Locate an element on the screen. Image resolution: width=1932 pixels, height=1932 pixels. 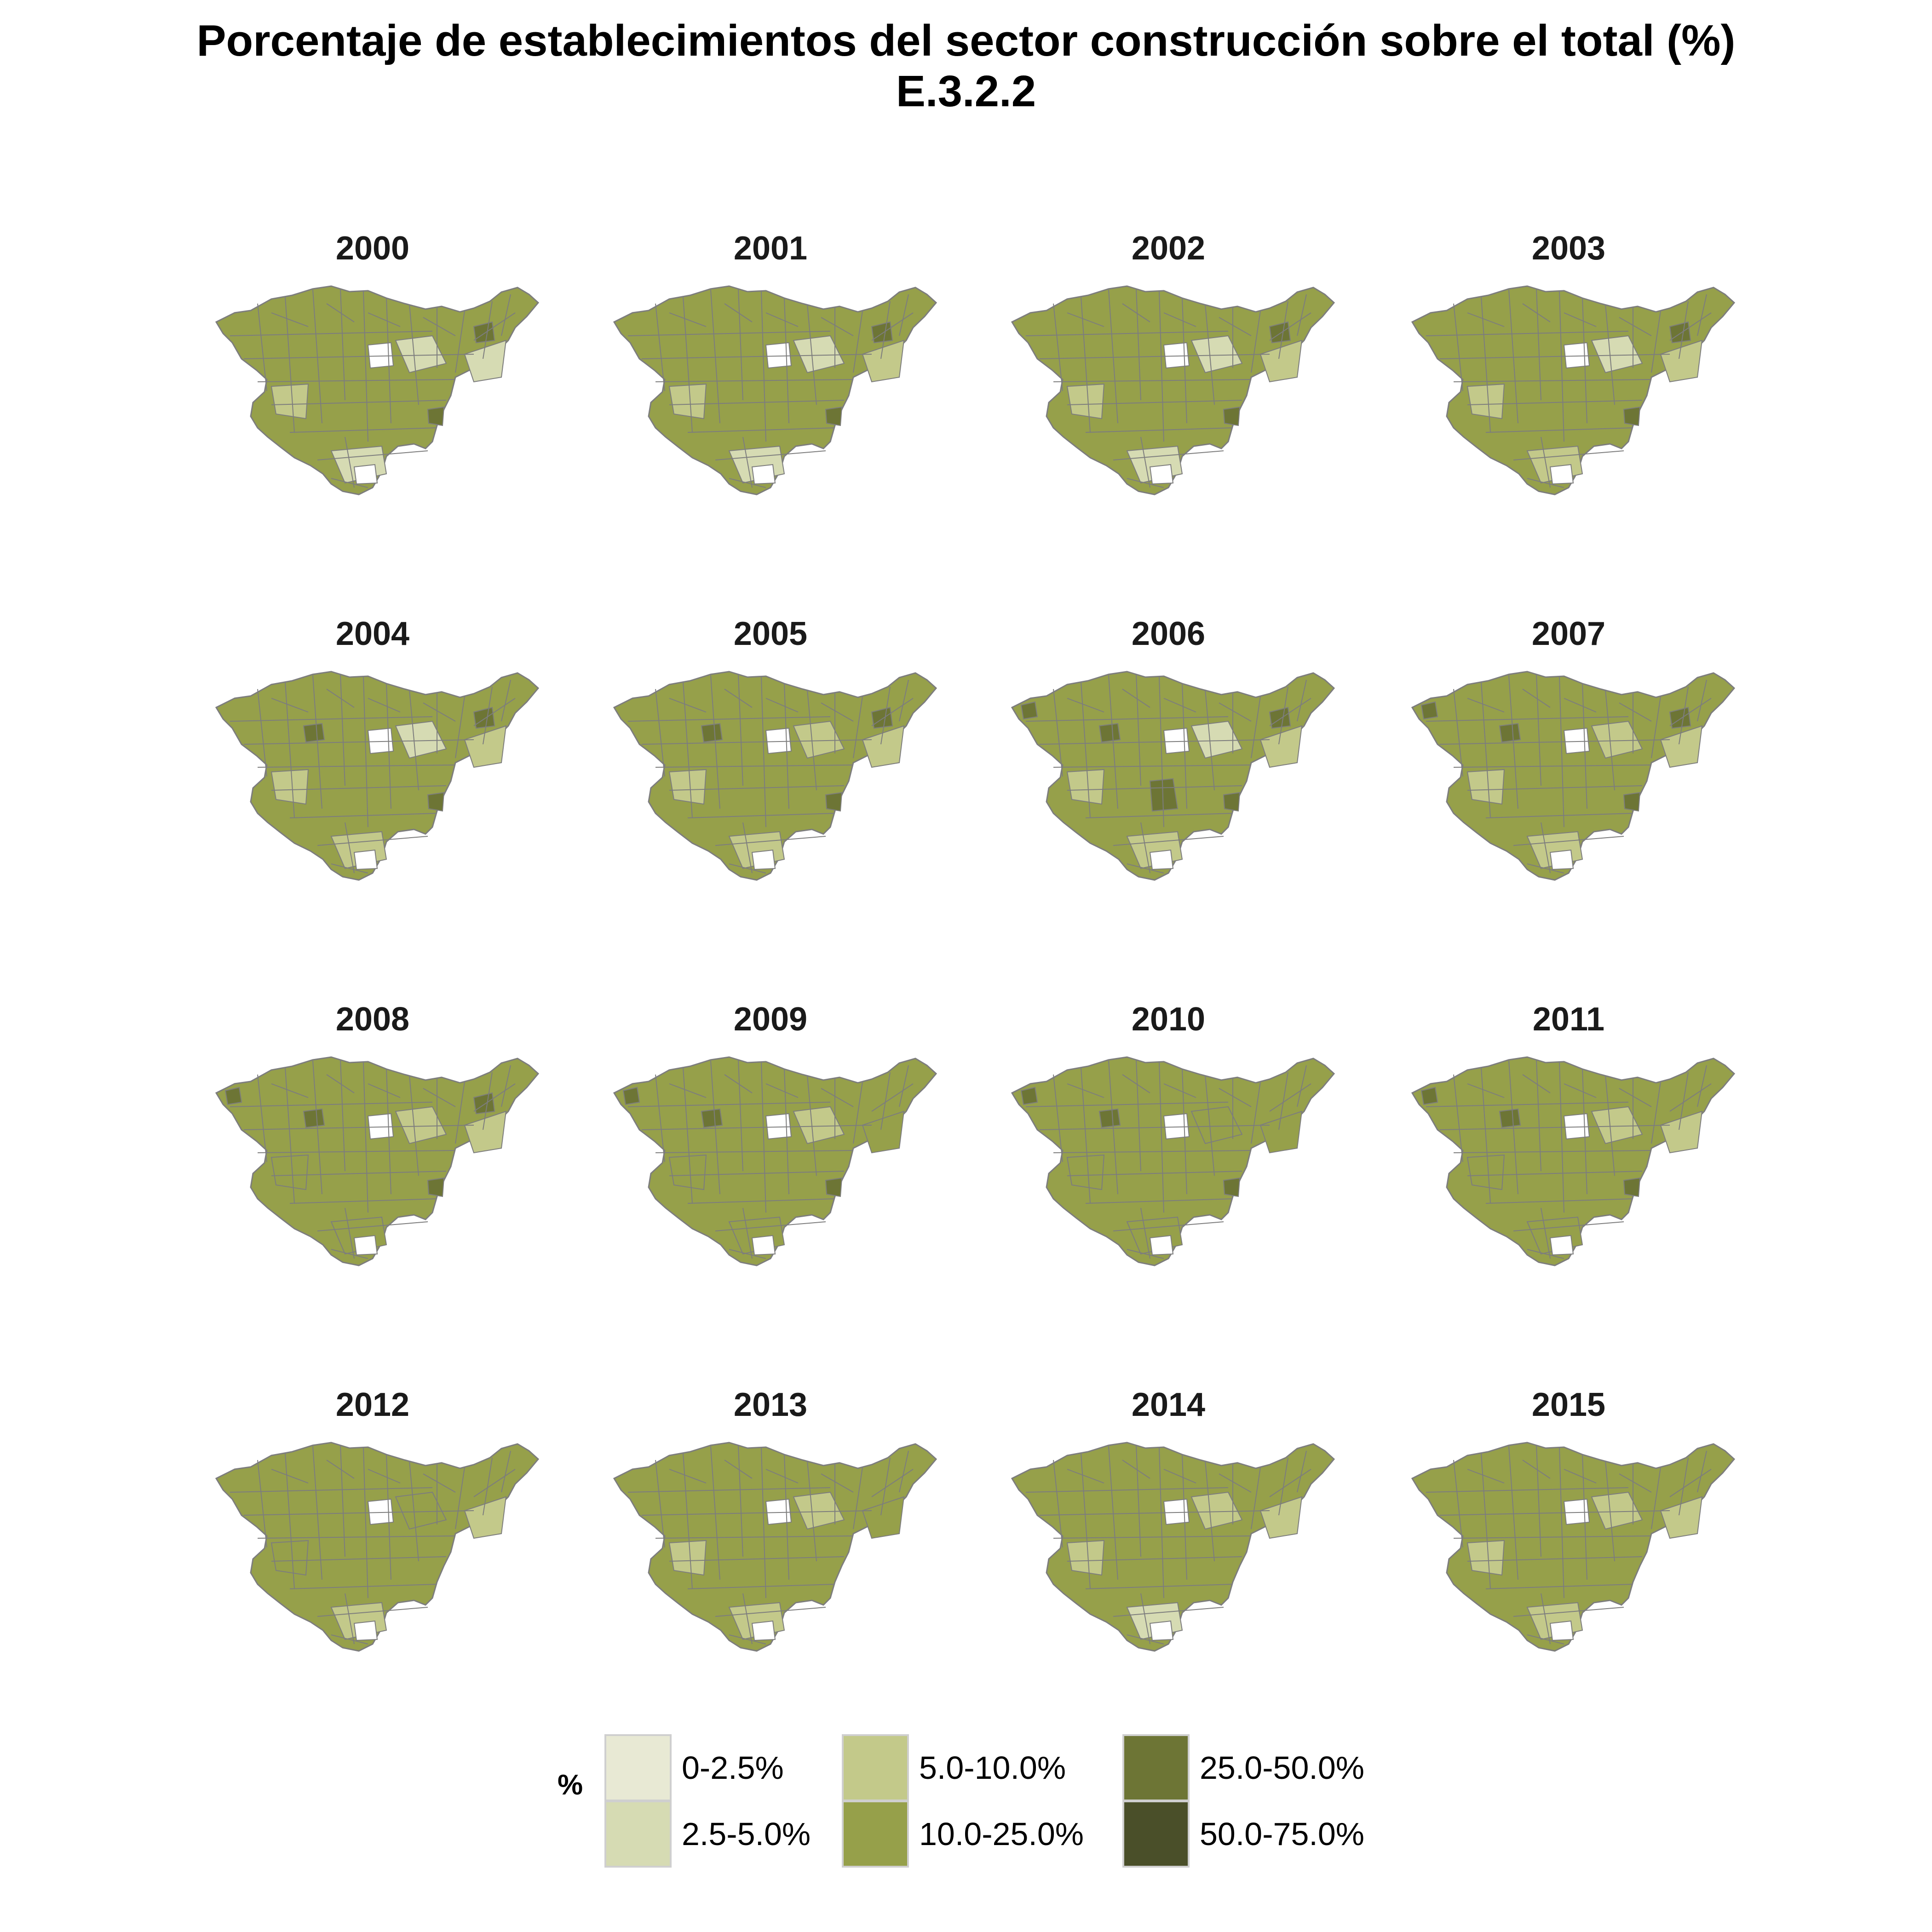
panel-title-2014: 2014 is located at coordinates (1168, 1404).